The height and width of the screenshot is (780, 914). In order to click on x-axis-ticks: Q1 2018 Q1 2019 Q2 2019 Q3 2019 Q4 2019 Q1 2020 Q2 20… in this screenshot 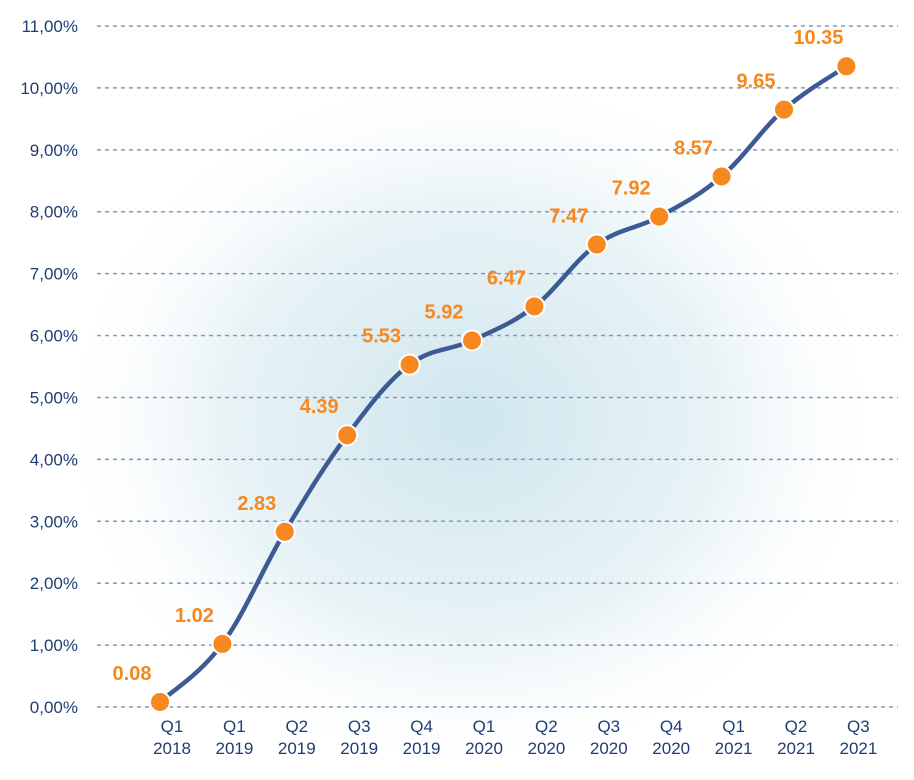, I will do `click(515, 737)`.